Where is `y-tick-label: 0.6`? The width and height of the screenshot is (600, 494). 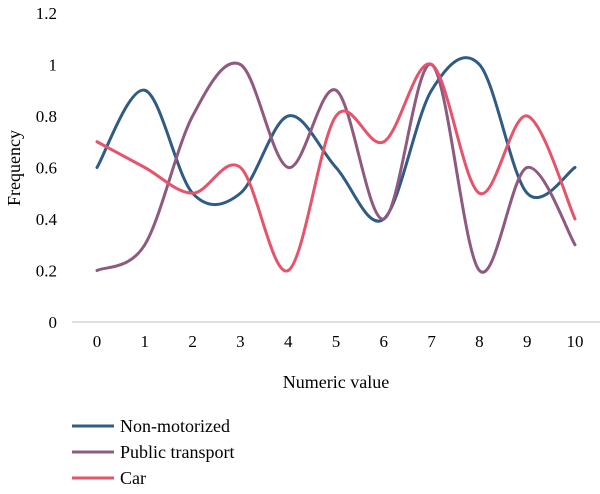 y-tick-label: 0.6 is located at coordinates (46, 168).